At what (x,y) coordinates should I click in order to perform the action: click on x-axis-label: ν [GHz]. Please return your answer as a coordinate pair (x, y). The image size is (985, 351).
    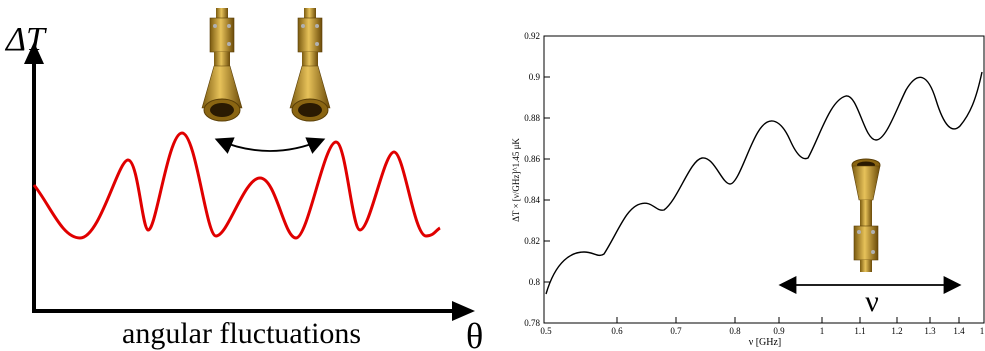
    Looking at the image, I should click on (765, 342).